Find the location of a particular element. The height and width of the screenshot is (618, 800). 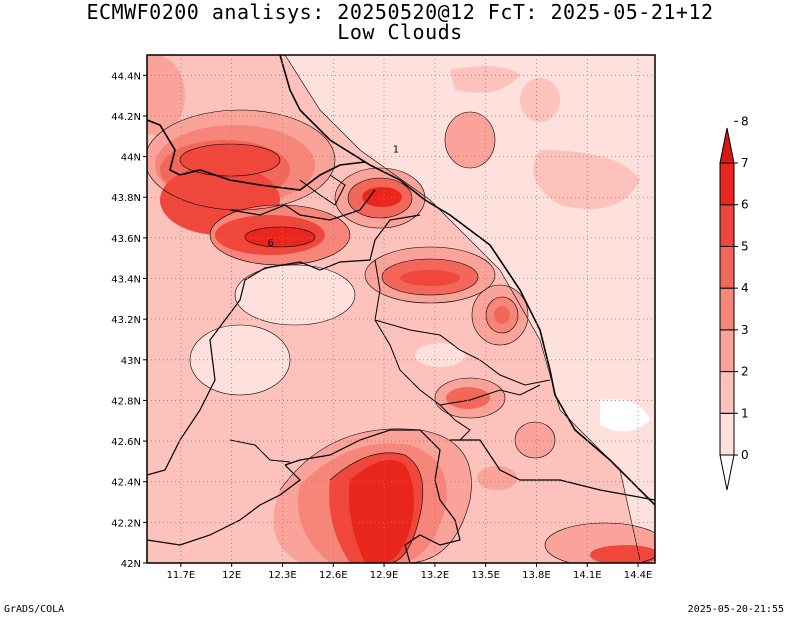

y-tick-label: 43.4N is located at coordinates (126, 280).